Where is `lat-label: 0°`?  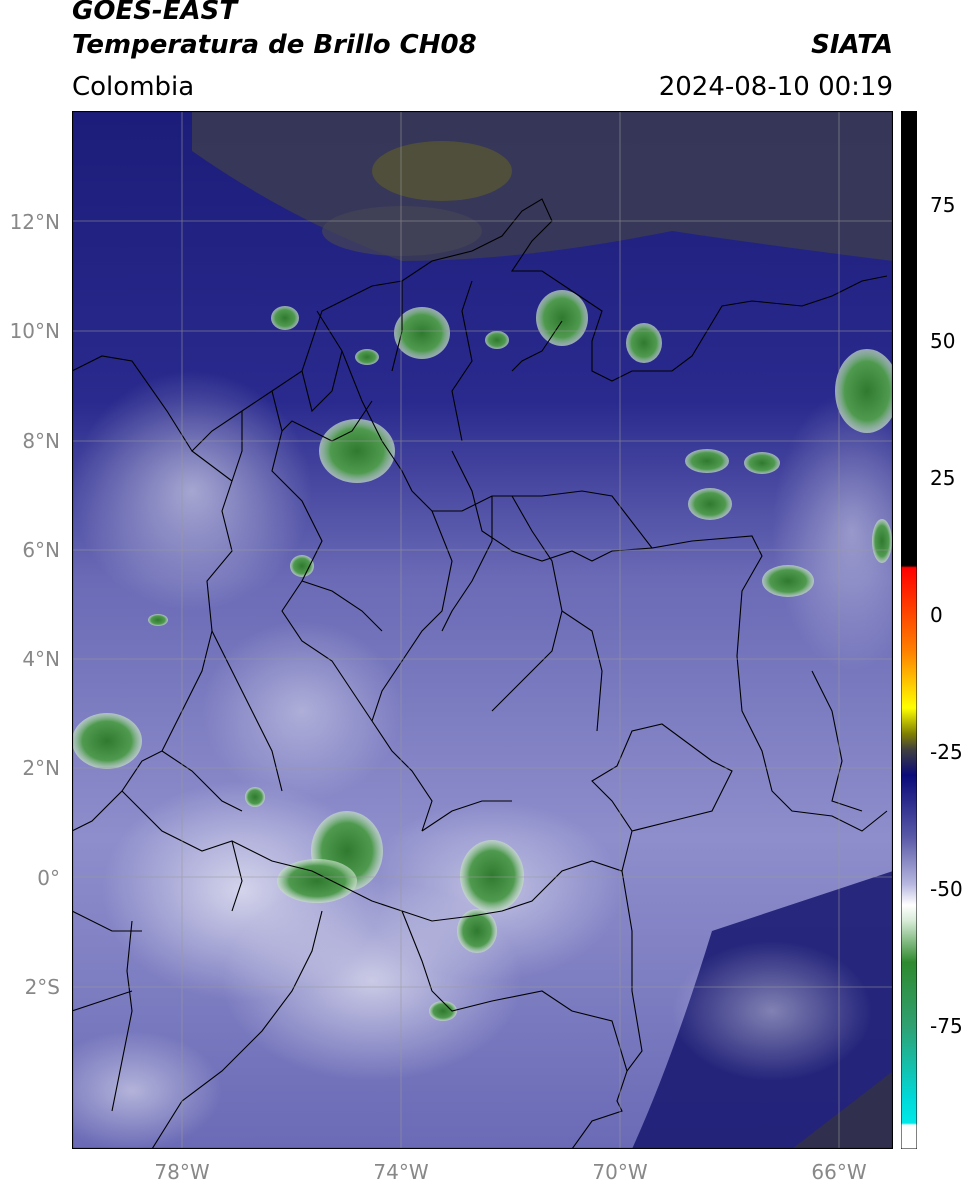 lat-label: 0° is located at coordinates (48, 878).